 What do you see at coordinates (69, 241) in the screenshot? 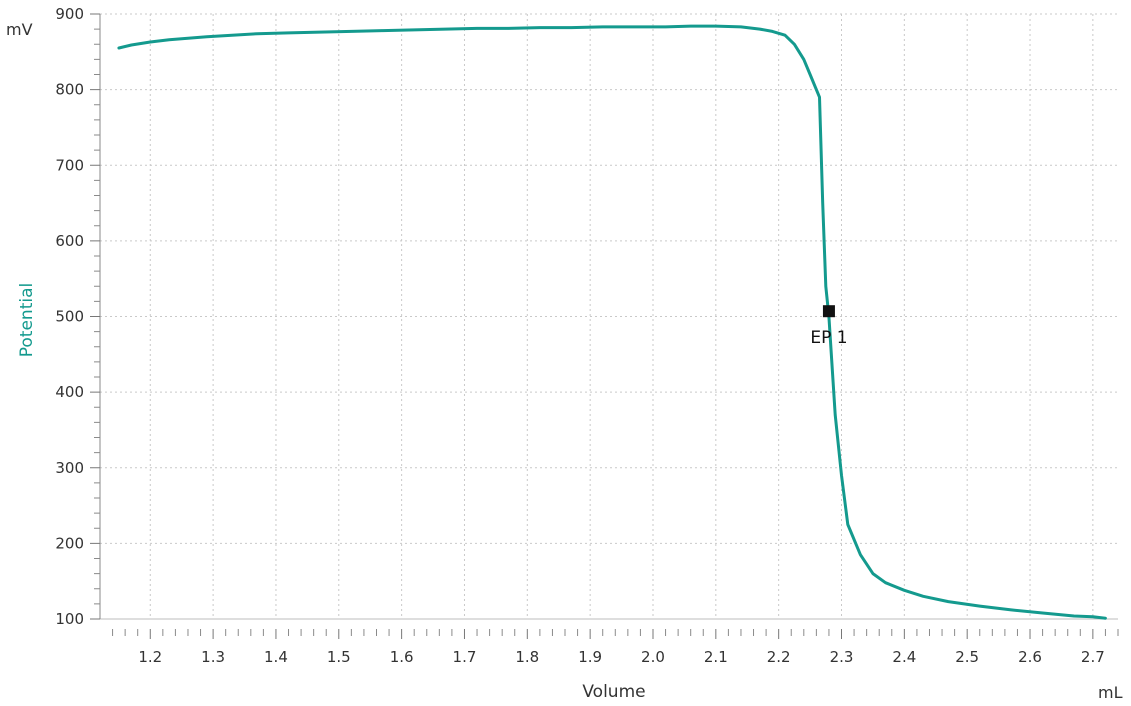
I see `y-tick-label: 600` at bounding box center [69, 241].